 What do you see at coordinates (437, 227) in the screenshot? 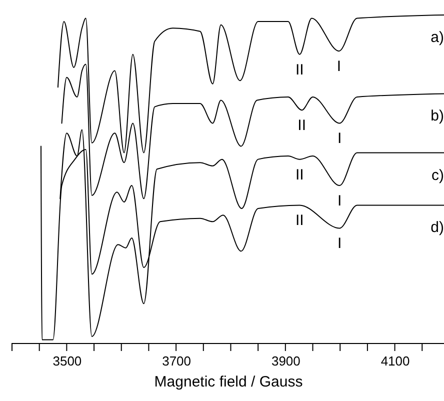
I see `series-label: d)` at bounding box center [437, 227].